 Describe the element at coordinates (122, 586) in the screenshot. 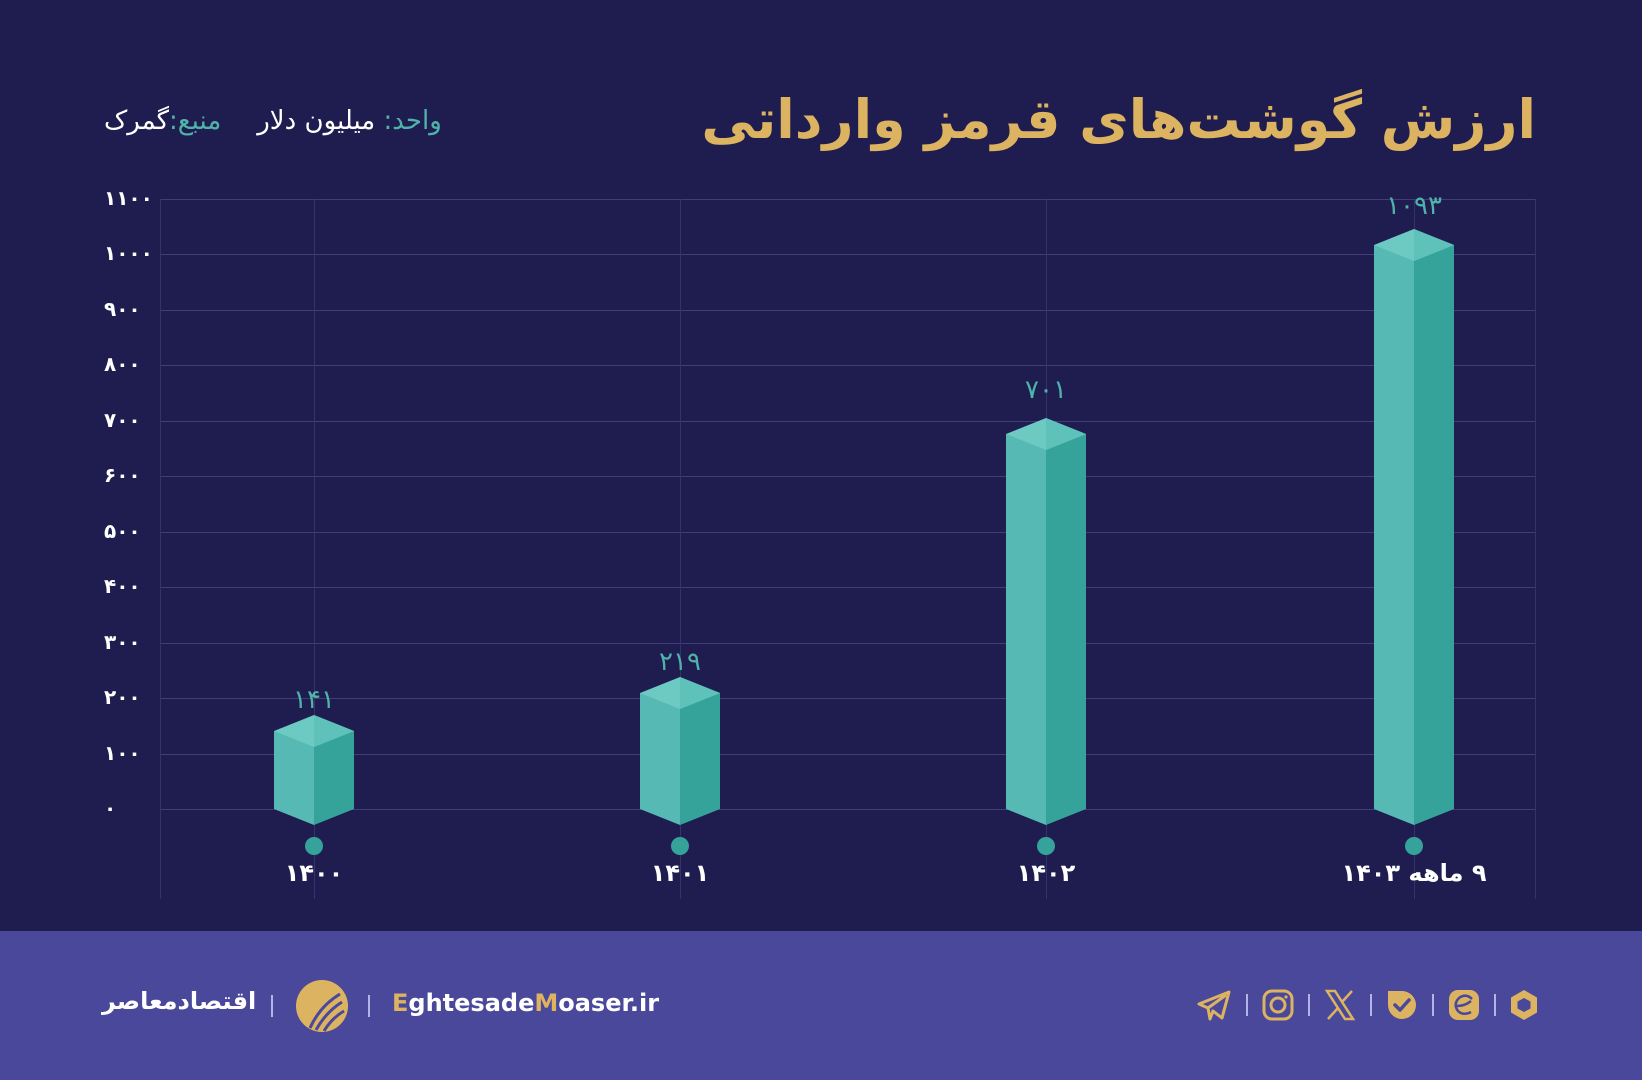

I see `y-tick: ۴۰۰` at that location.